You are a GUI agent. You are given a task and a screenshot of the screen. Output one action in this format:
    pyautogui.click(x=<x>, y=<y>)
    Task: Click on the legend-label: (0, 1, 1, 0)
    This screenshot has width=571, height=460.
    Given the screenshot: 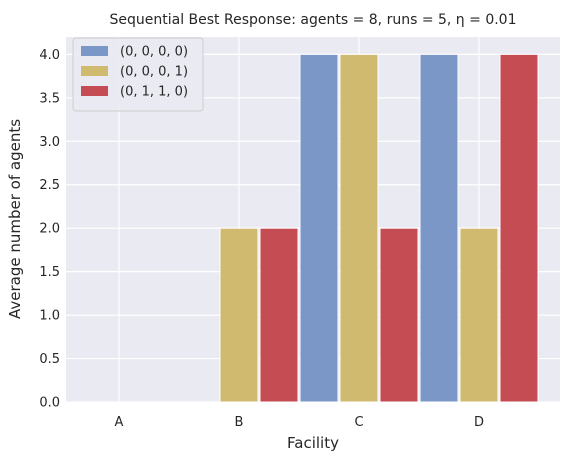 What is the action you would take?
    pyautogui.click(x=154, y=92)
    